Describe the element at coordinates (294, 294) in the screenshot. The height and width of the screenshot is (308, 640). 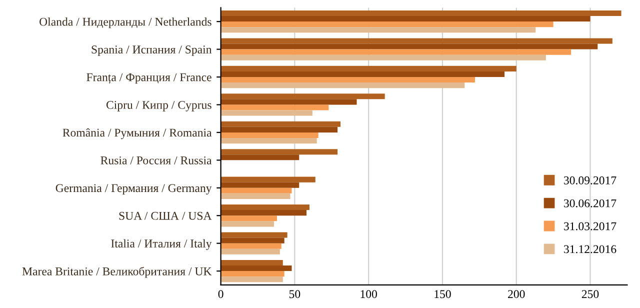
I see `x-tick-label: 50` at that location.